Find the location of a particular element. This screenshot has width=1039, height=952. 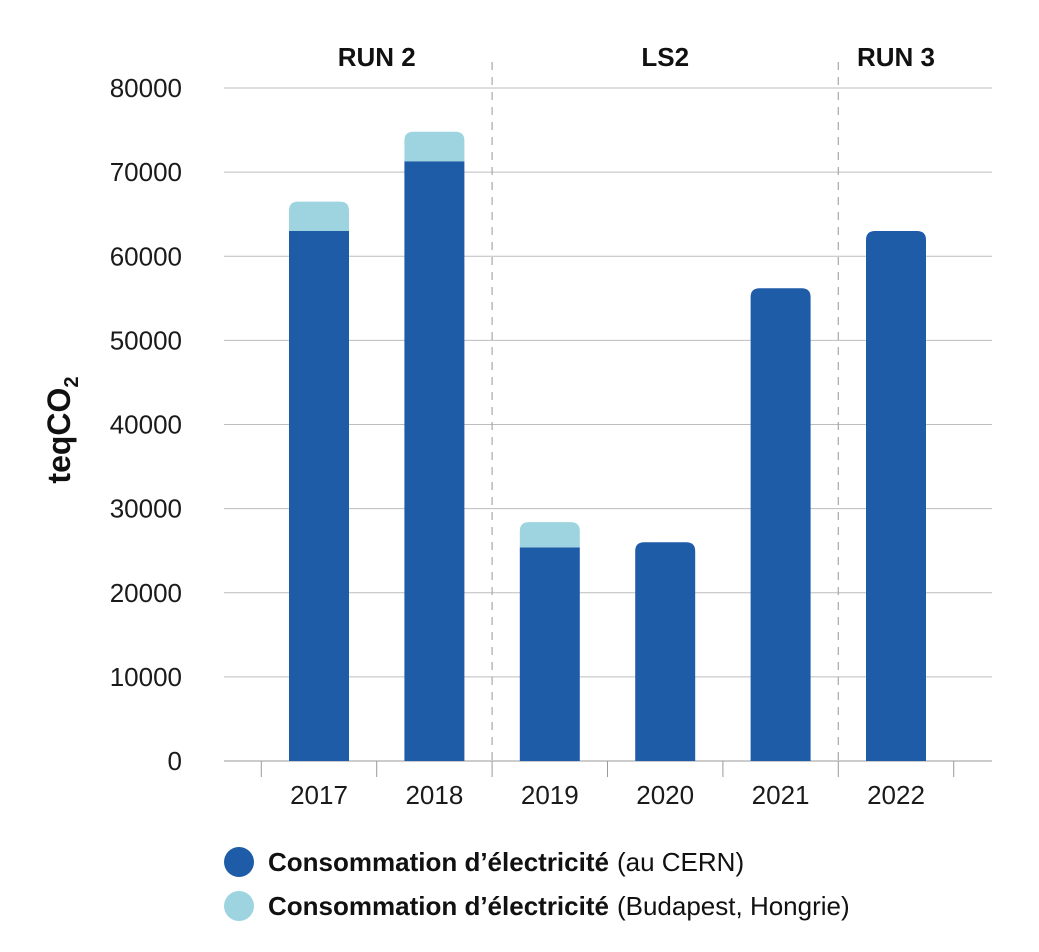

x-tick-label: 2021 is located at coordinates (781, 795).